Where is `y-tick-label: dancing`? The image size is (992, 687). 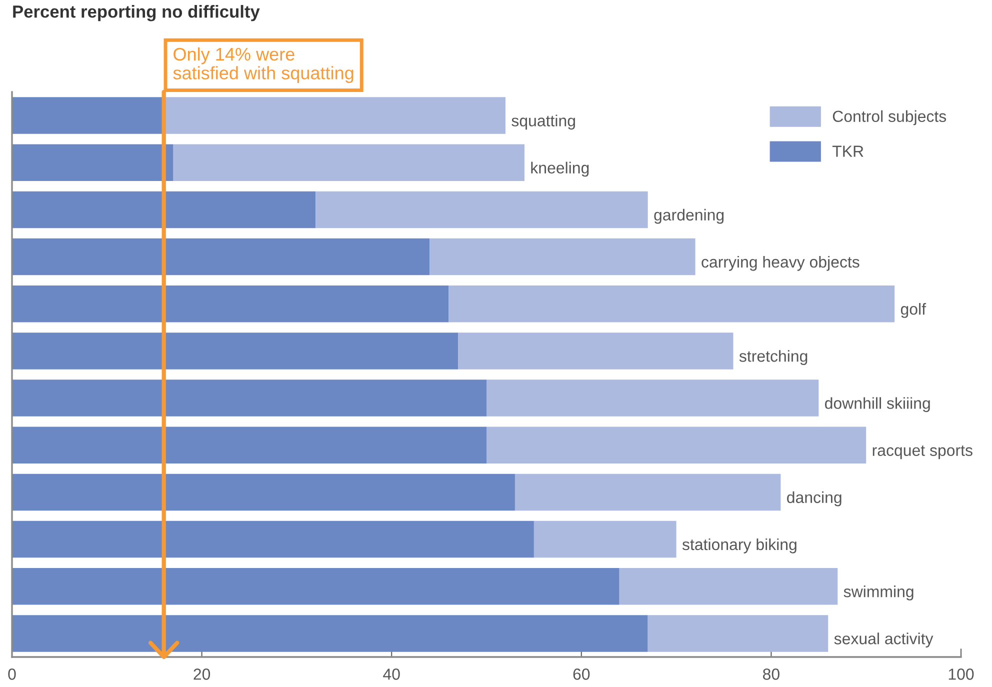
y-tick-label: dancing is located at coordinates (814, 498).